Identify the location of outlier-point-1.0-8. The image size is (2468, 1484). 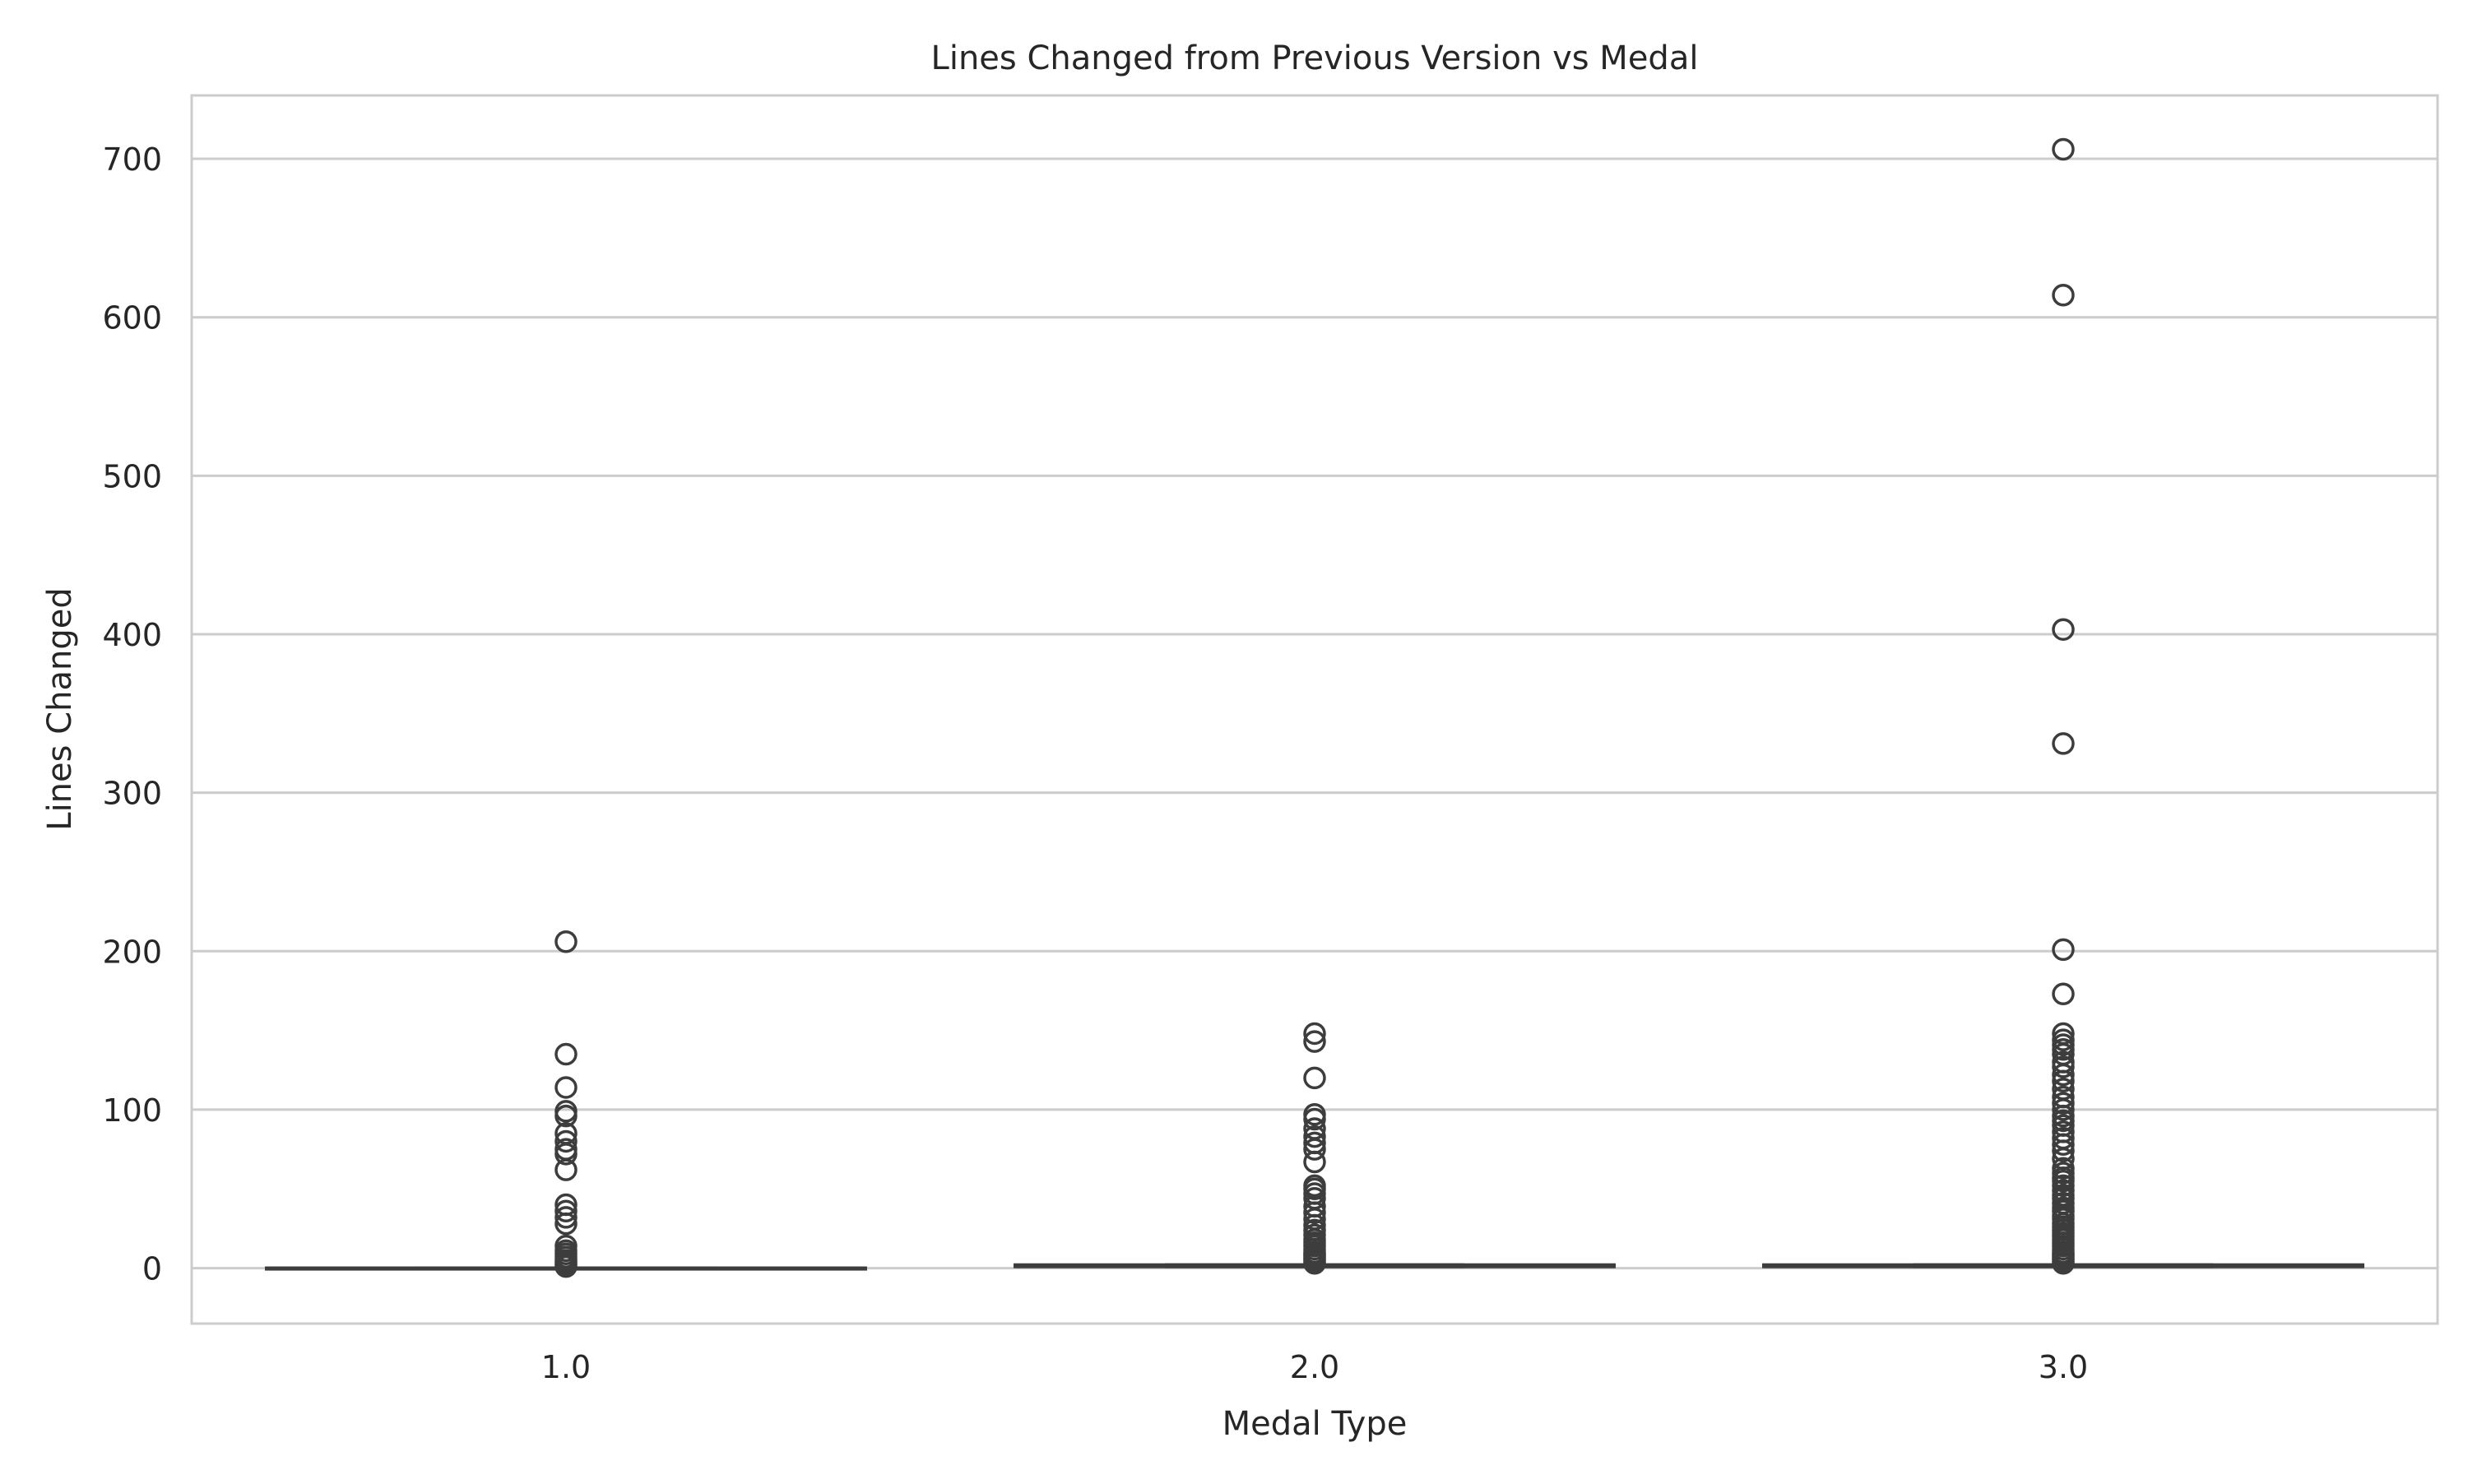
(566, 1154).